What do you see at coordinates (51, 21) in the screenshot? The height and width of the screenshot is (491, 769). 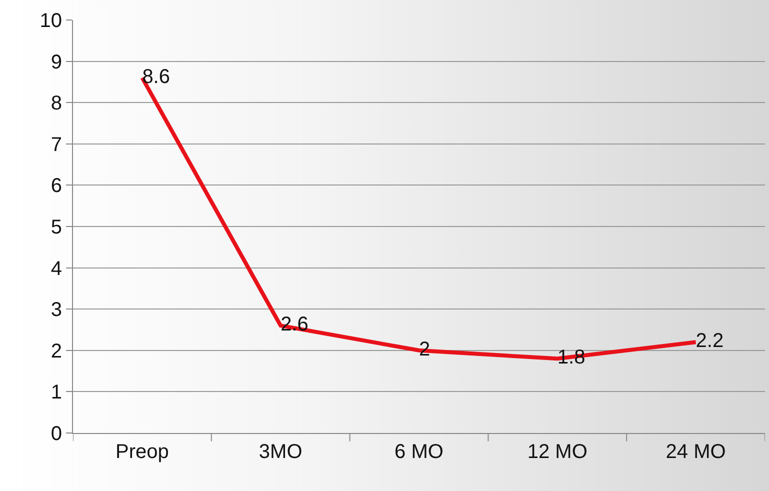 I see `y-tick-label: 10` at bounding box center [51, 21].